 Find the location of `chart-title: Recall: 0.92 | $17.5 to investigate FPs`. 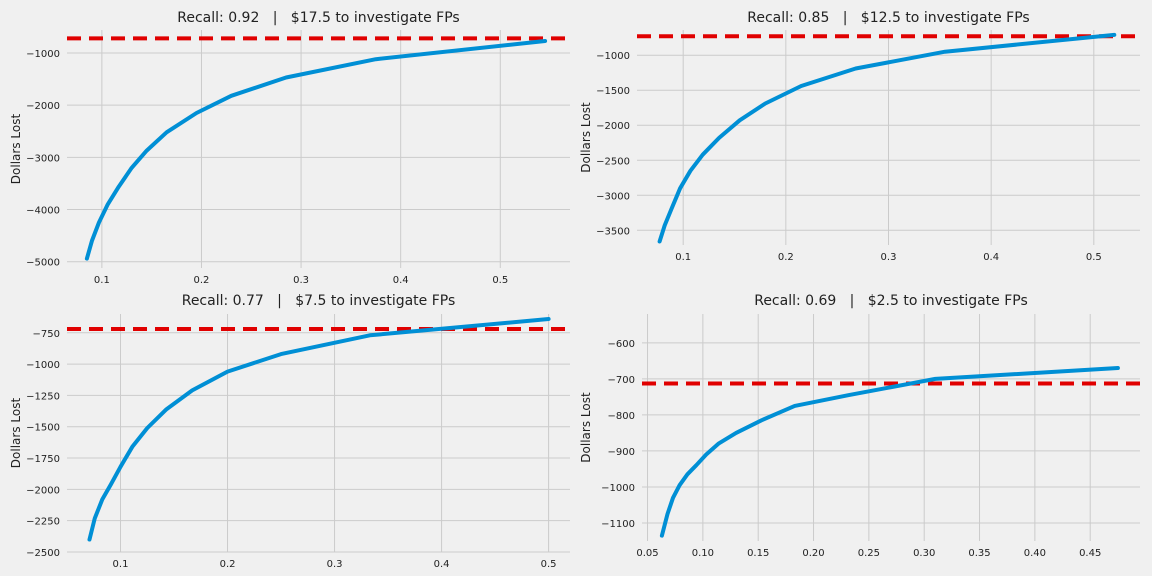

chart-title: Recall: 0.92 | $17.5 to investigate FPs is located at coordinates (318, 18).